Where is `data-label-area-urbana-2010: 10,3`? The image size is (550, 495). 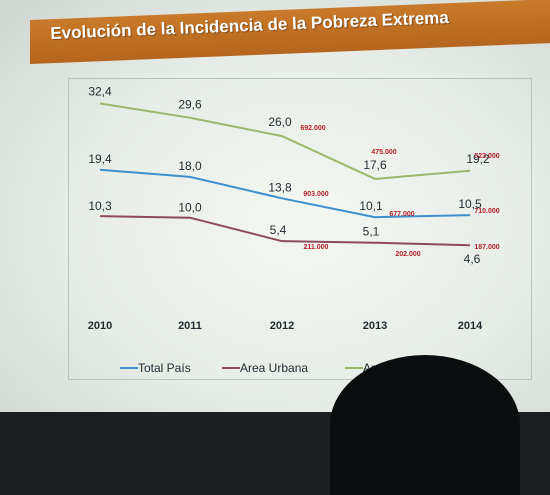 data-label-area-urbana-2010: 10,3 is located at coordinates (100, 206).